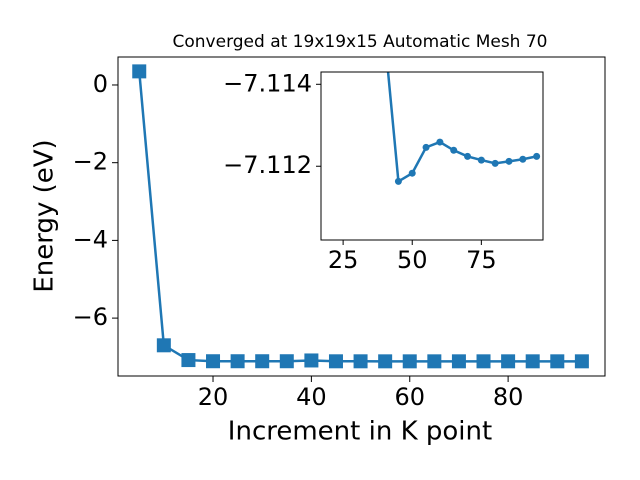  I want to click on plot-frame, so click(432, 156).